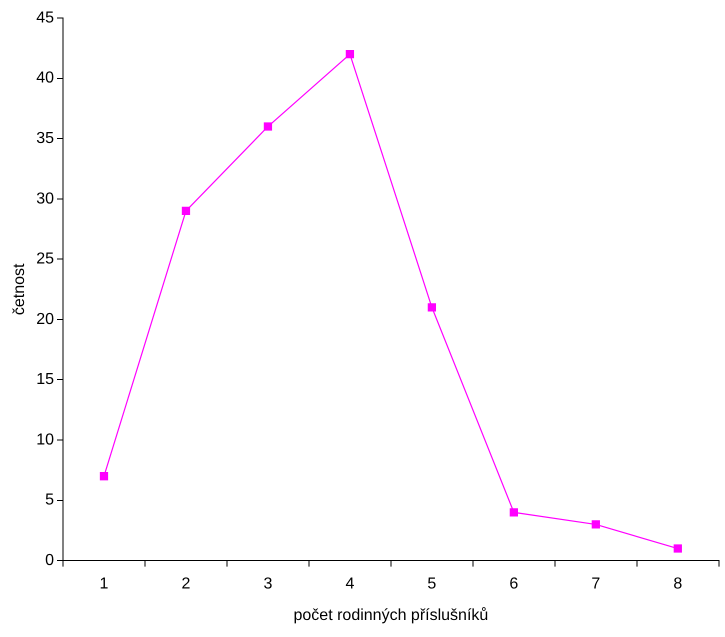 Image resolution: width=725 pixels, height=637 pixels. I want to click on y-tick-label: 0, so click(49, 561).